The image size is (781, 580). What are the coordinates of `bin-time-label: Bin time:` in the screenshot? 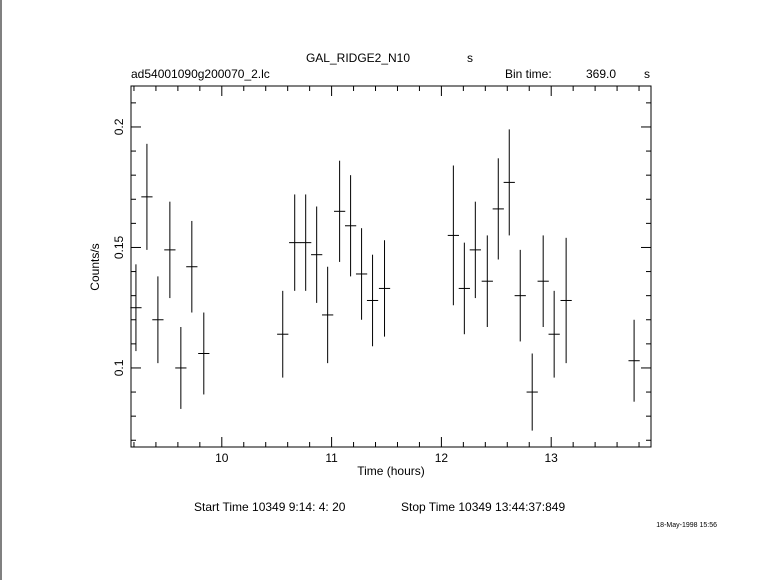 It's located at (528, 74).